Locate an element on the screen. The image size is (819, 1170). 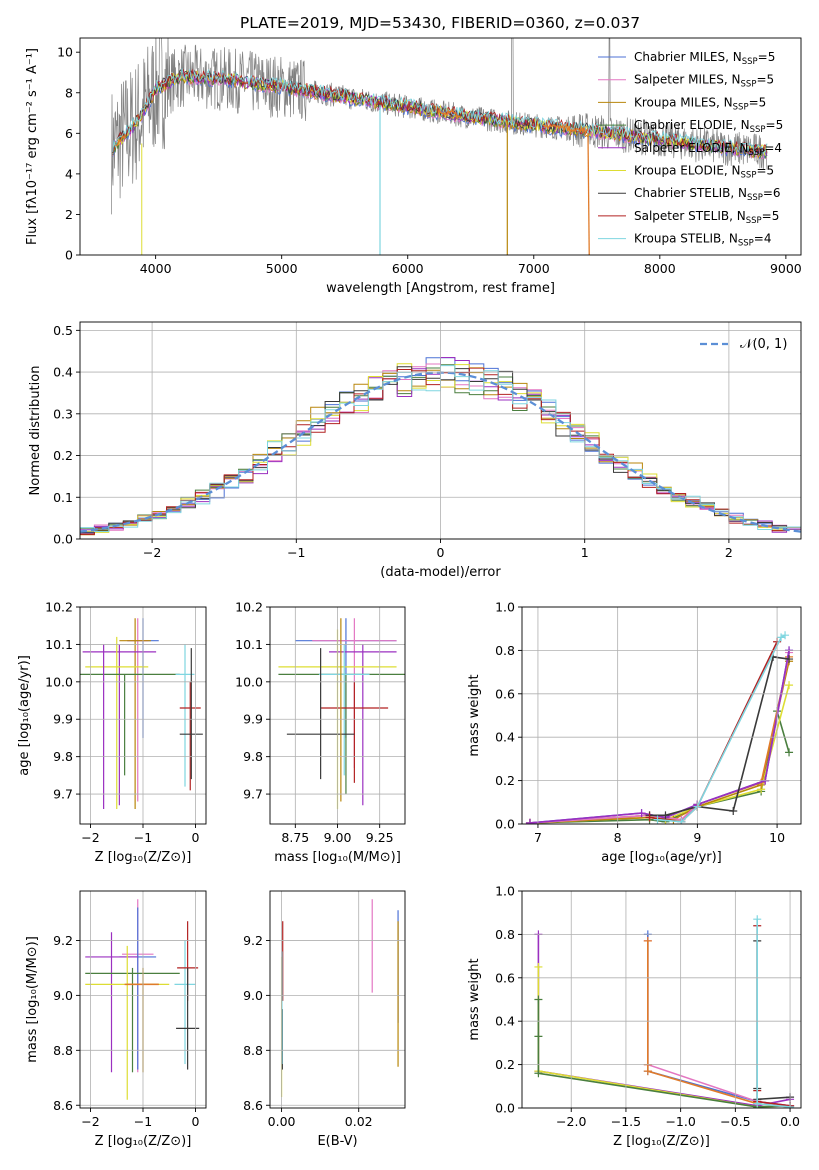
x-tick-label: −1.0 is located at coordinates (680, 1121).